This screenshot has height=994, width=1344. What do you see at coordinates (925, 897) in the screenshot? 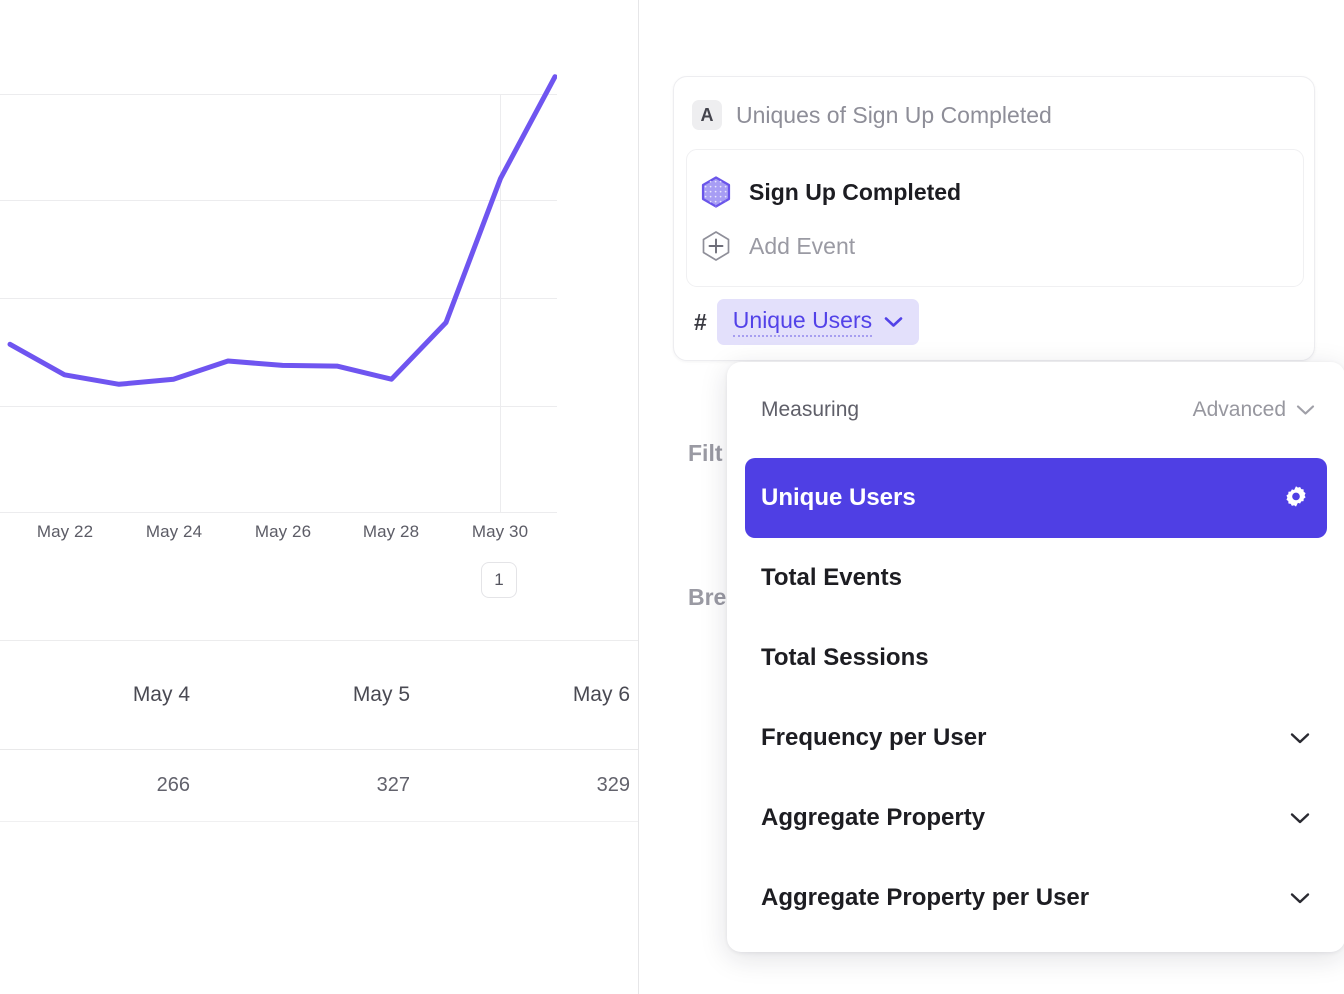
I see `dropdown-option-label: Aggregate Property per User` at bounding box center [925, 897].